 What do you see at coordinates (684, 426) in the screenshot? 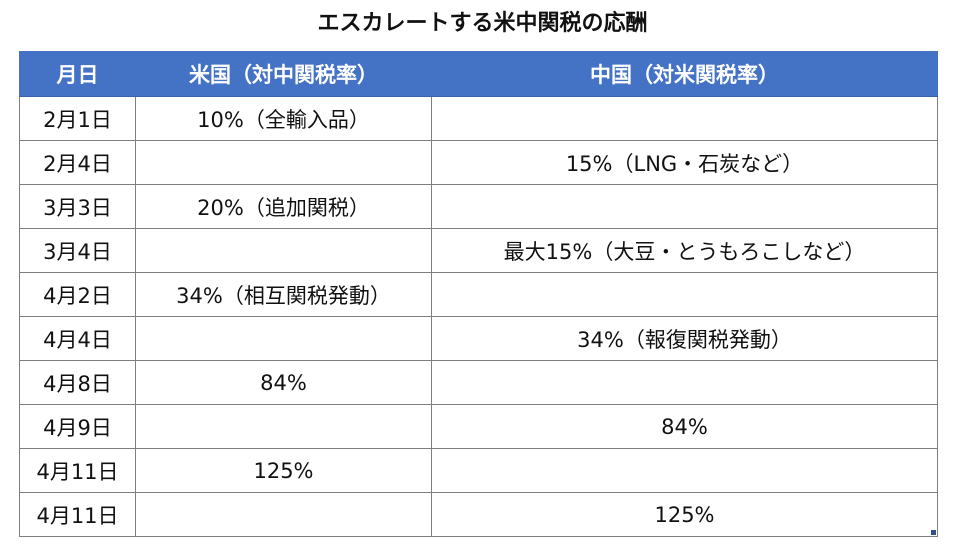
I see `cell-china-tariff: 84%` at bounding box center [684, 426].